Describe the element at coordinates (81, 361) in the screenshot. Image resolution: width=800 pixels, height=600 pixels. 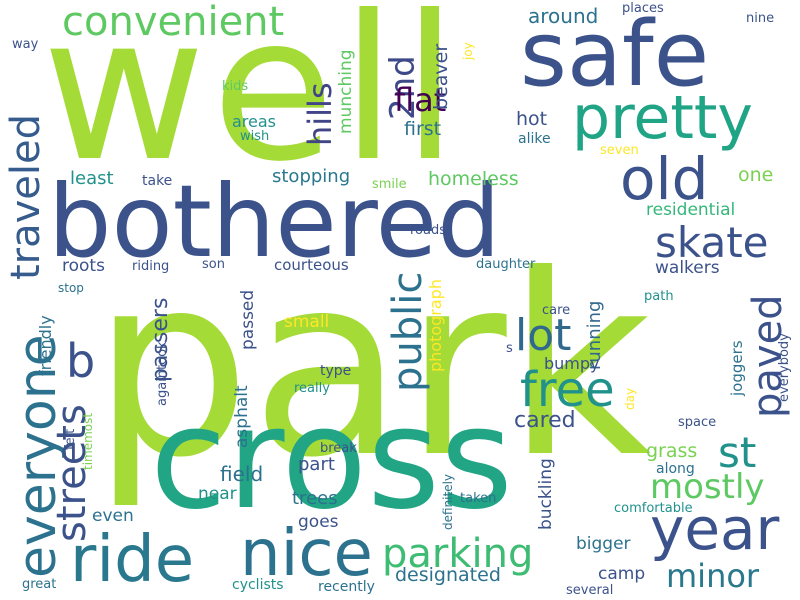
I see `word-b: b` at that location.